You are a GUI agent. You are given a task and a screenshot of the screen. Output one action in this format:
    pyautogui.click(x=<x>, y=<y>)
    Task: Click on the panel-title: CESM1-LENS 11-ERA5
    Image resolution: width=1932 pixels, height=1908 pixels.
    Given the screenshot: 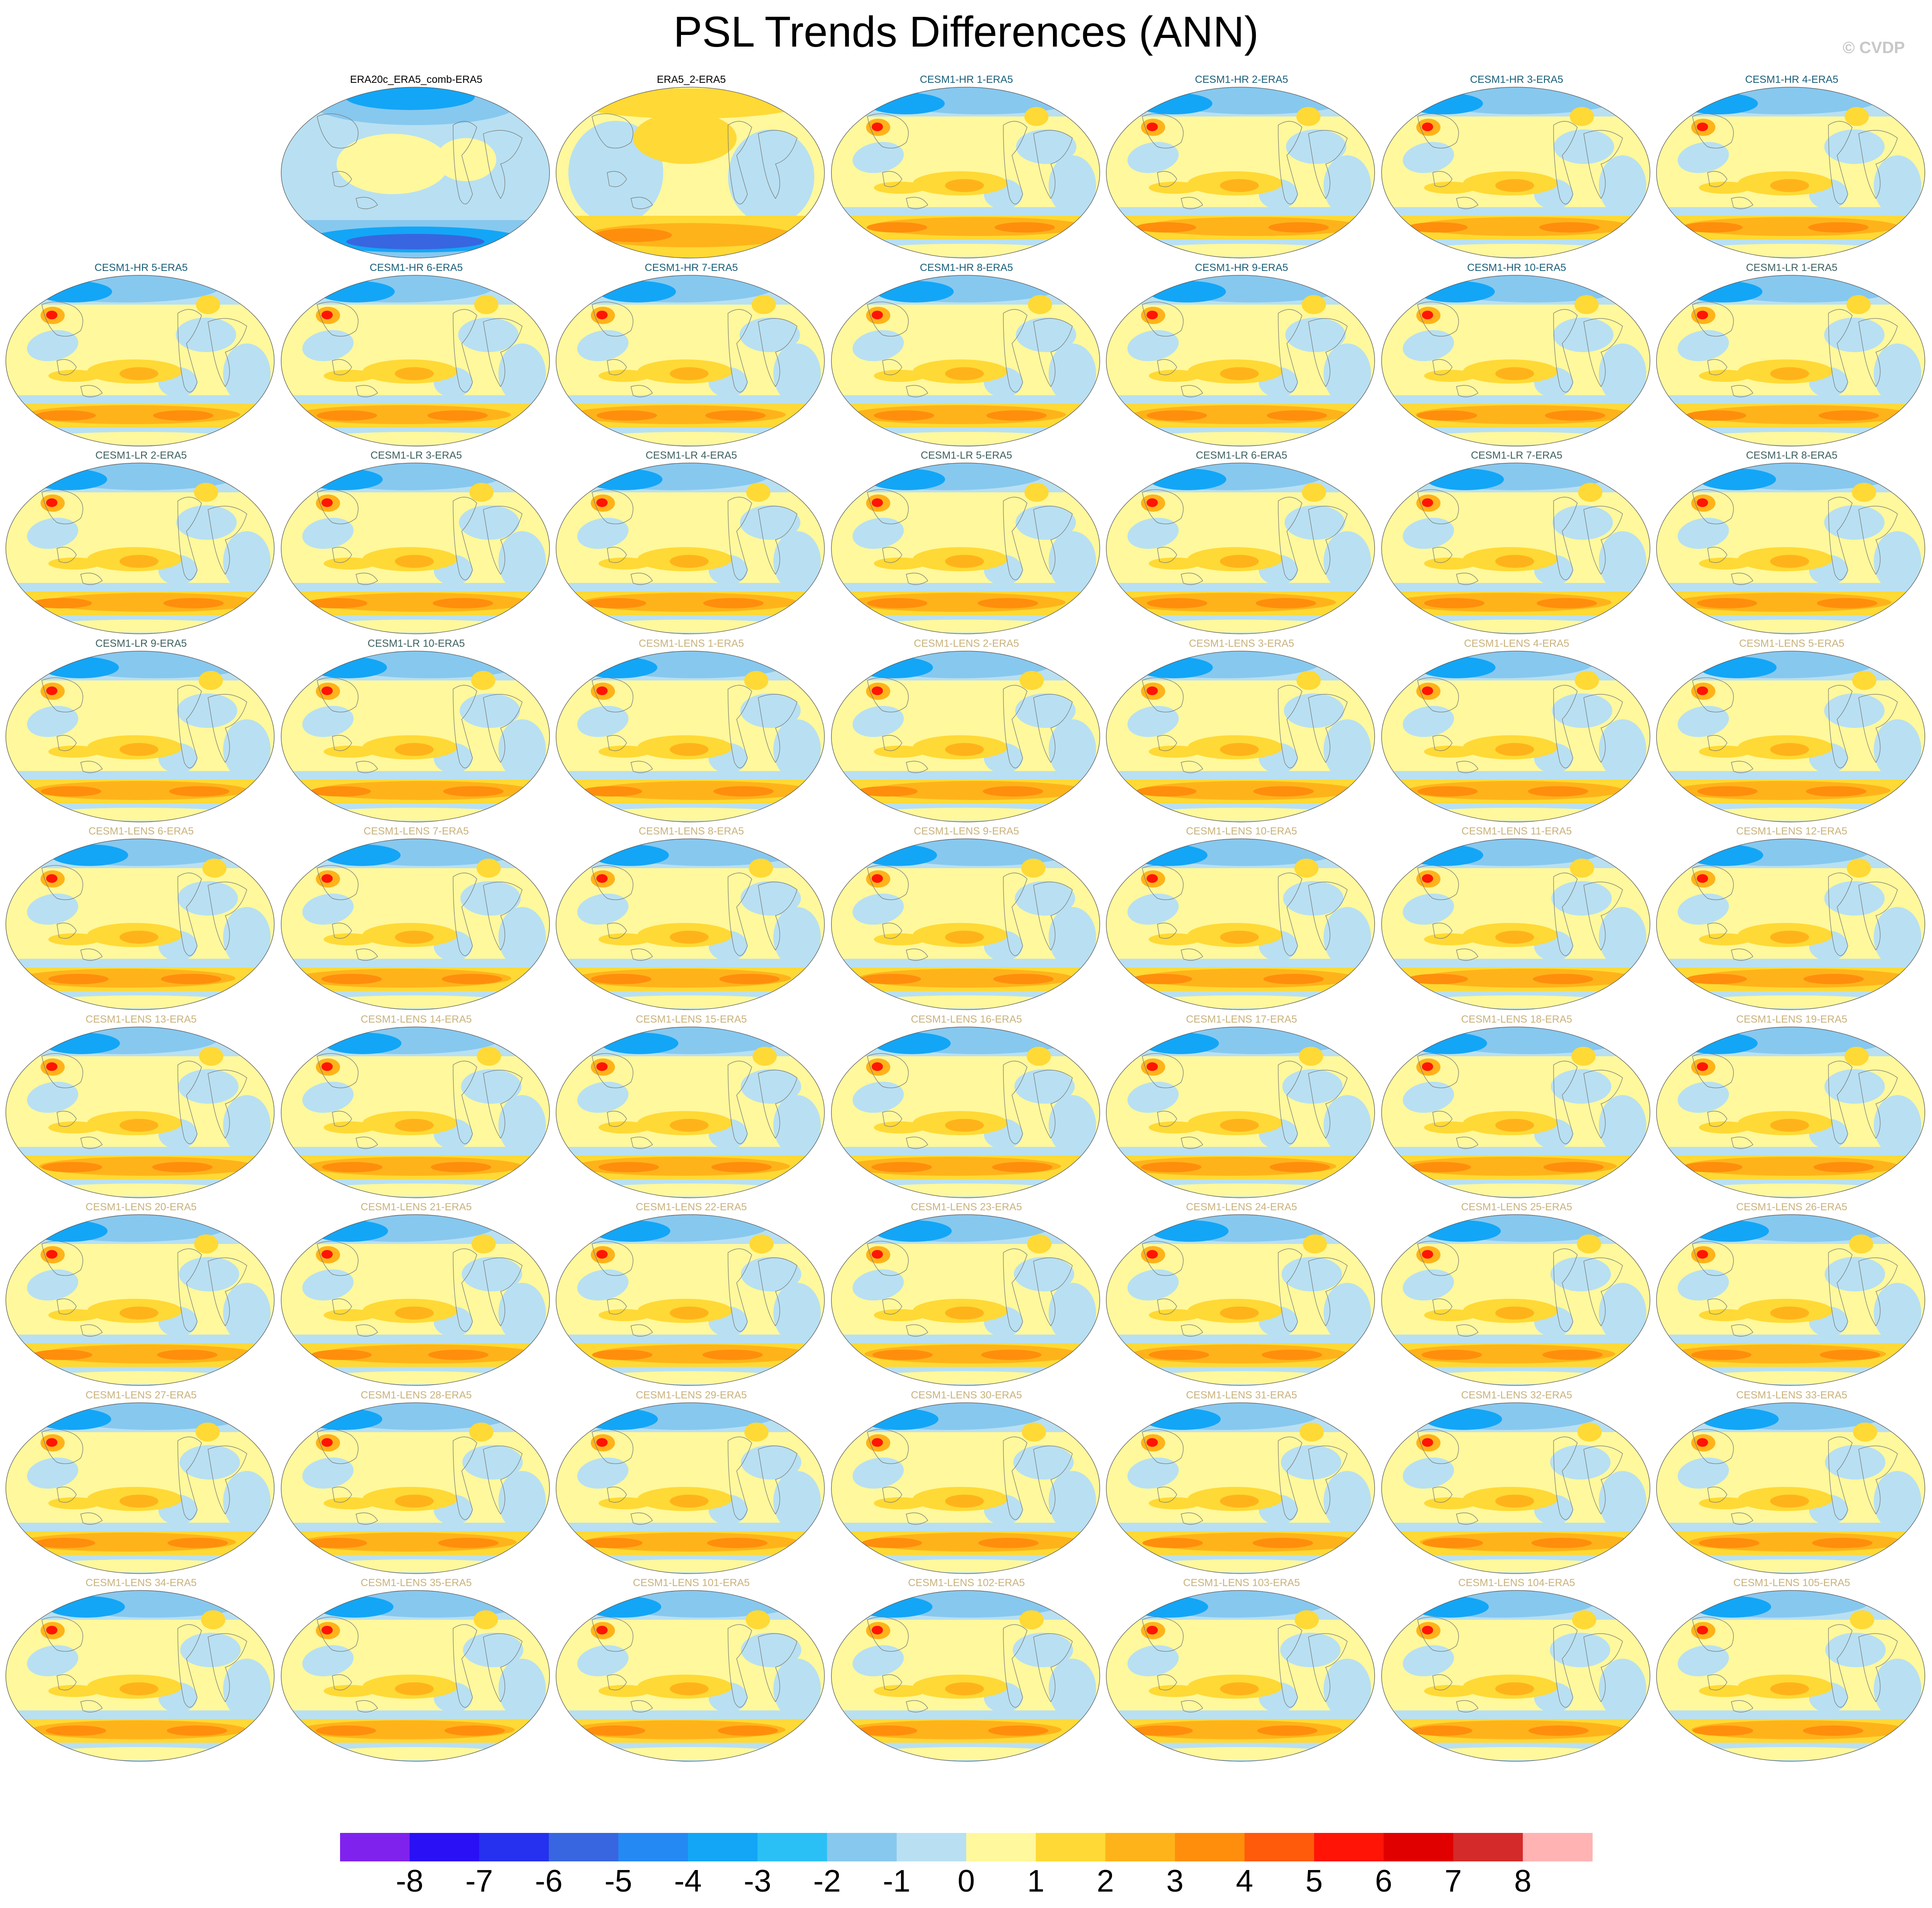 What is the action you would take?
    pyautogui.click(x=1516, y=831)
    